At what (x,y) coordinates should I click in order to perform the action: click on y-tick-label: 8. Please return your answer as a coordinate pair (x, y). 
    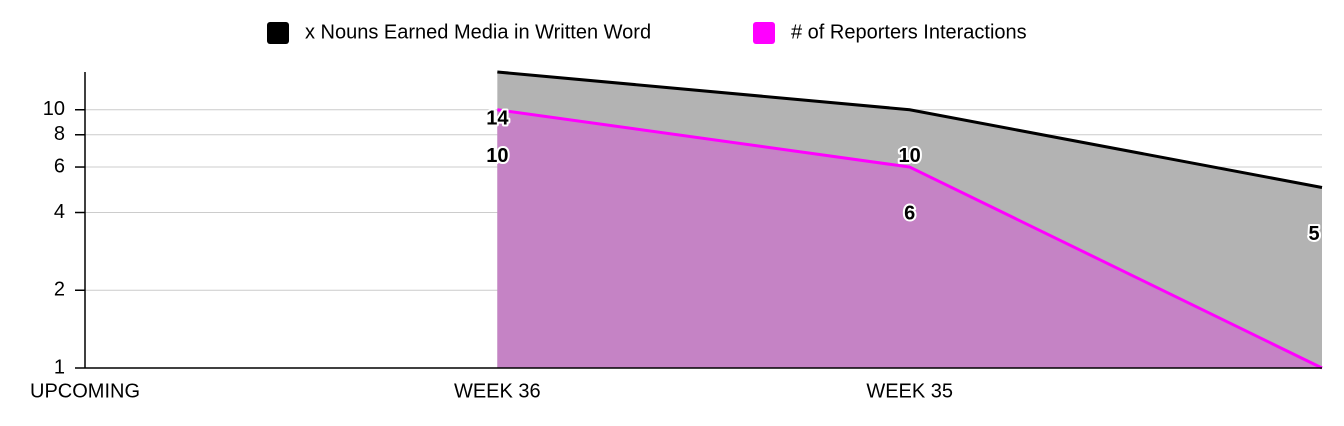
    Looking at the image, I should click on (59, 134).